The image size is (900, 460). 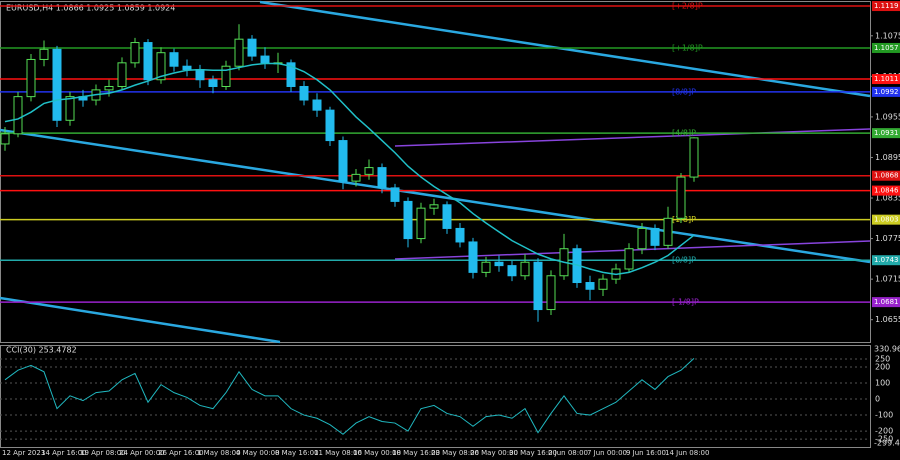 What do you see at coordinates (684, 91) in the screenshot?
I see `level-name: [8/8]P` at bounding box center [684, 91].